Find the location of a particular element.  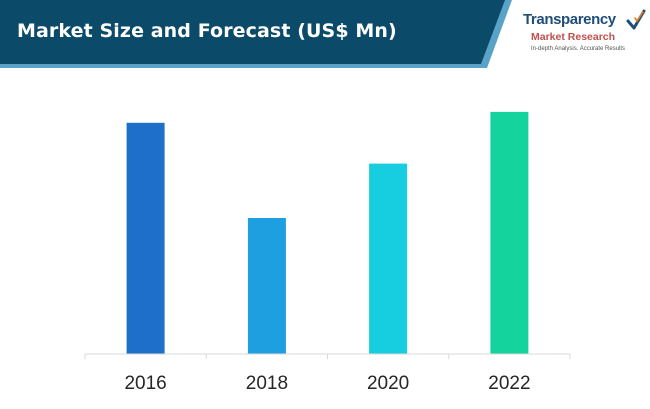

bar-2022 is located at coordinates (509, 233).